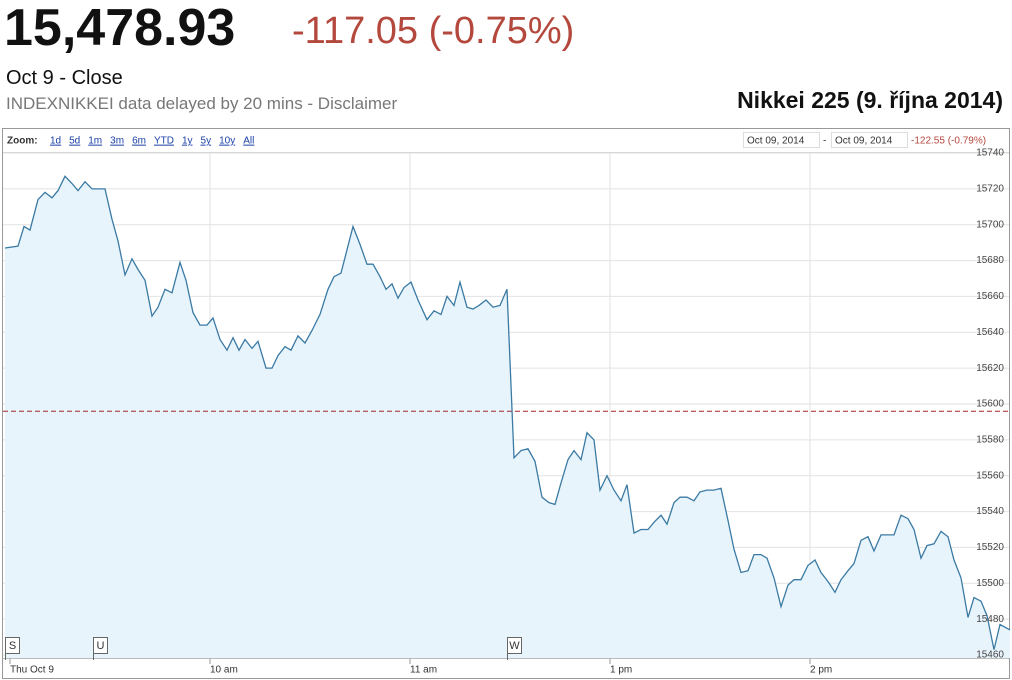  I want to click on range-start-box, so click(781, 140).